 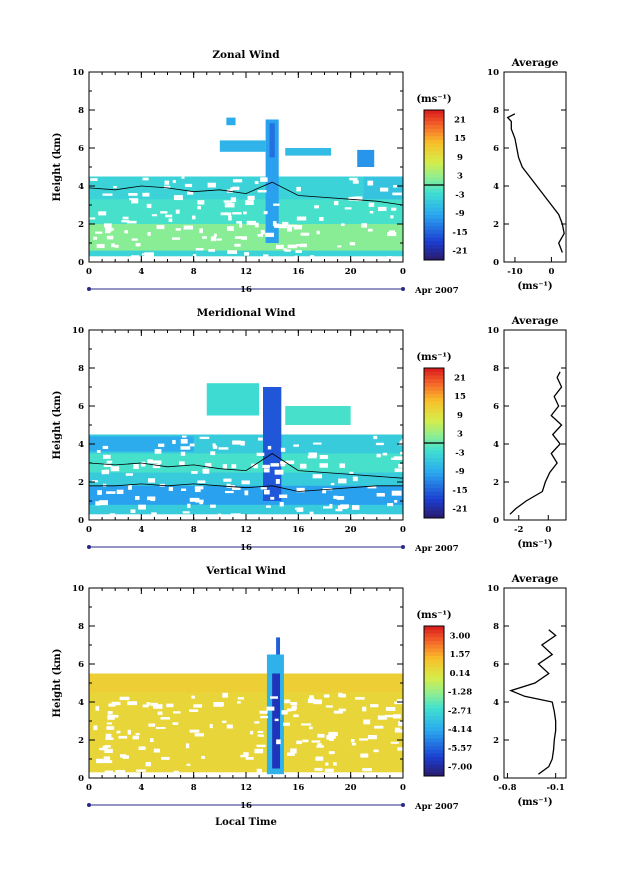 What do you see at coordinates (460, 435) in the screenshot?
I see `colorbar-tick-label: 3` at bounding box center [460, 435].